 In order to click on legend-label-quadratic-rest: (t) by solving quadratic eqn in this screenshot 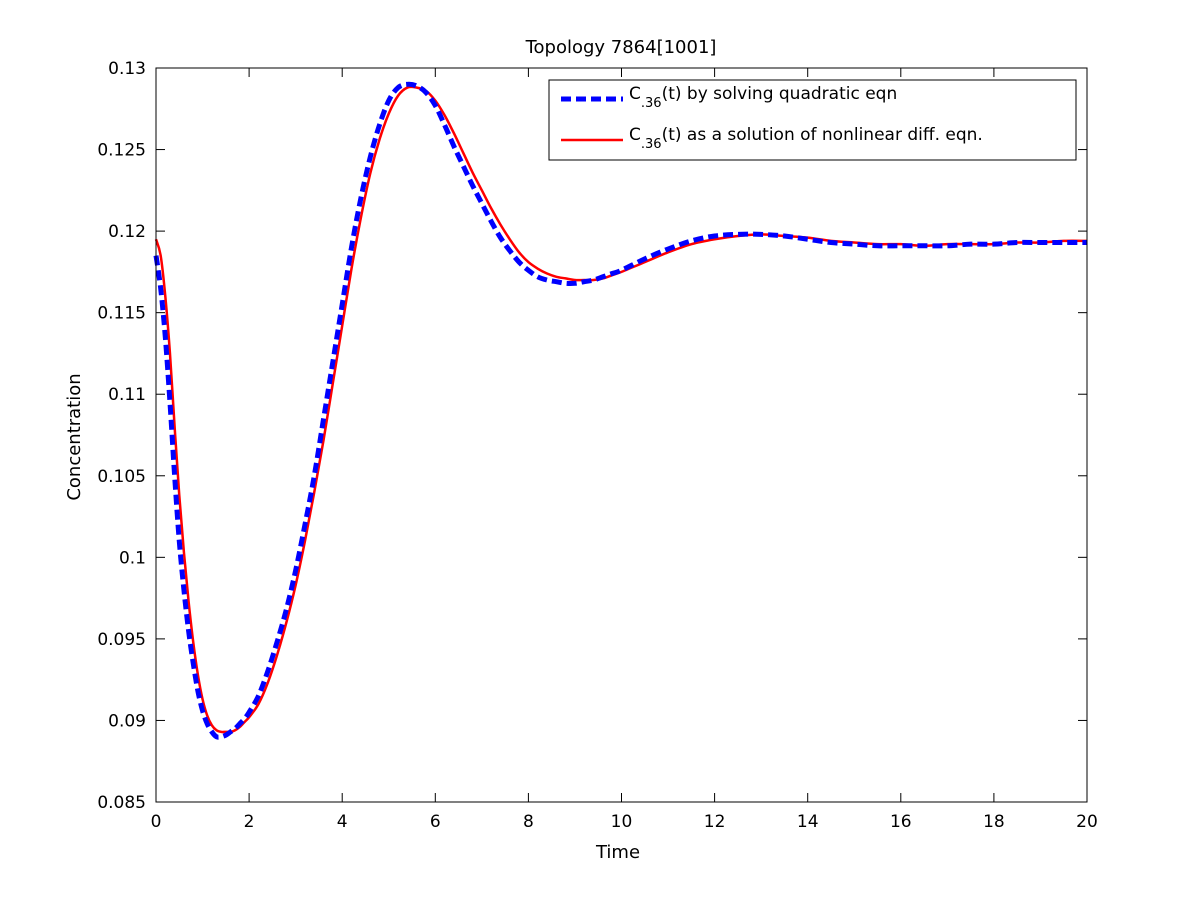, I will do `click(780, 94)`.